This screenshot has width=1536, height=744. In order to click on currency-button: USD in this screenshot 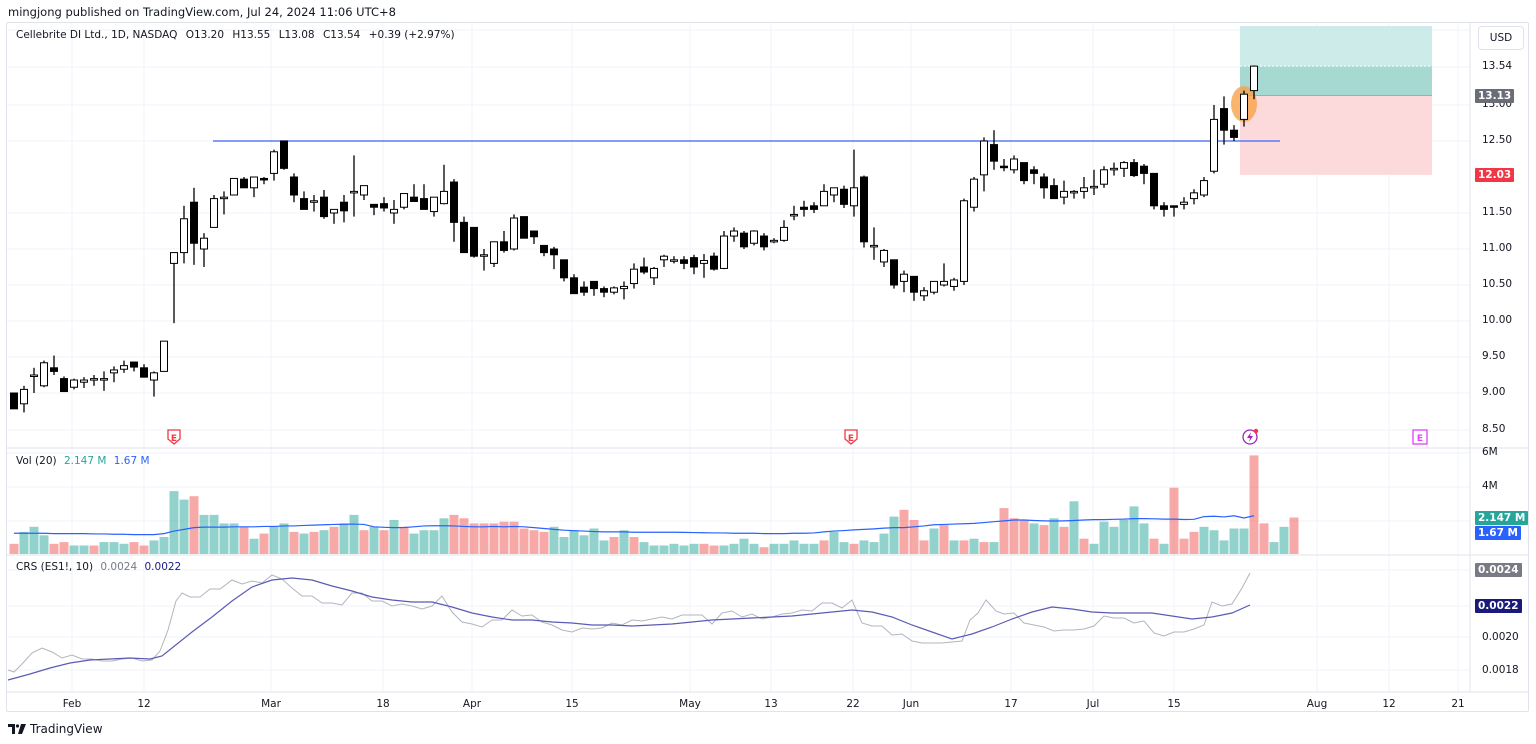, I will do `click(1501, 38)`.